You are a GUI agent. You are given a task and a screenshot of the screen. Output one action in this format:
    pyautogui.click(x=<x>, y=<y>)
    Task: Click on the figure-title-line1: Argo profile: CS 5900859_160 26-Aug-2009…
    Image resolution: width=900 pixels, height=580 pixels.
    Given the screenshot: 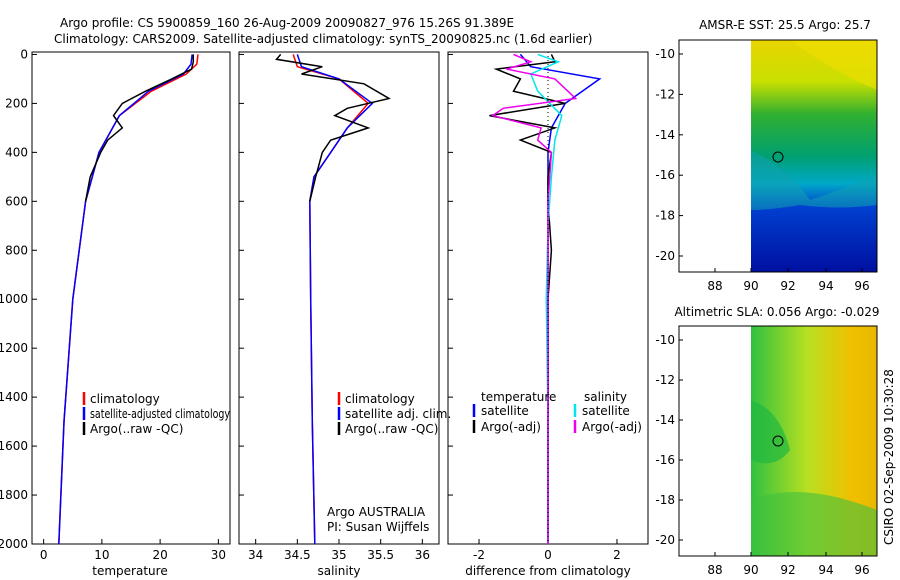 What is the action you would take?
    pyautogui.click(x=287, y=23)
    